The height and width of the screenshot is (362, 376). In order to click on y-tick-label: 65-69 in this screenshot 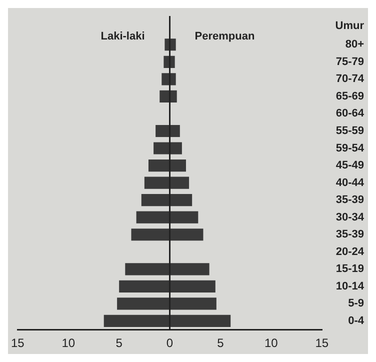, I will do `click(350, 96)`.